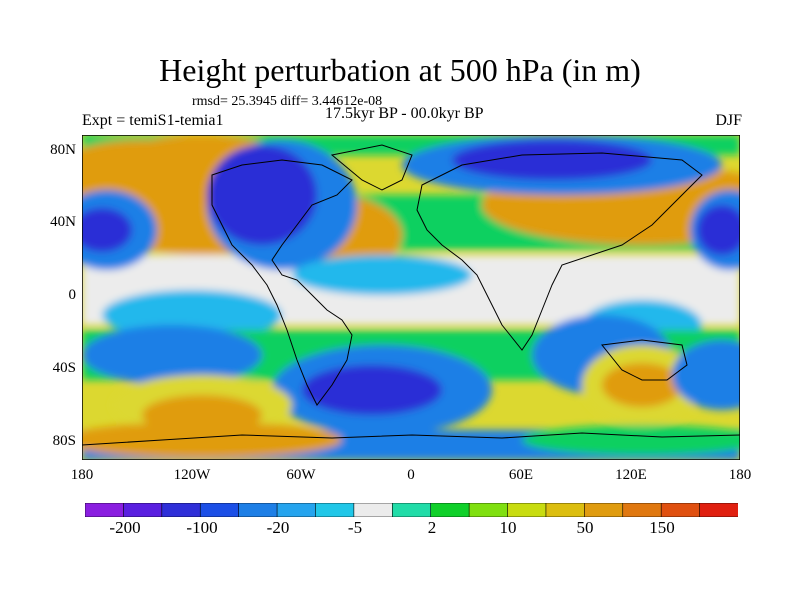 Image resolution: width=800 pixels, height=600 pixels. What do you see at coordinates (153, 120) in the screenshot?
I see `experiment-label: Expt = temiS1-temia1` at bounding box center [153, 120].